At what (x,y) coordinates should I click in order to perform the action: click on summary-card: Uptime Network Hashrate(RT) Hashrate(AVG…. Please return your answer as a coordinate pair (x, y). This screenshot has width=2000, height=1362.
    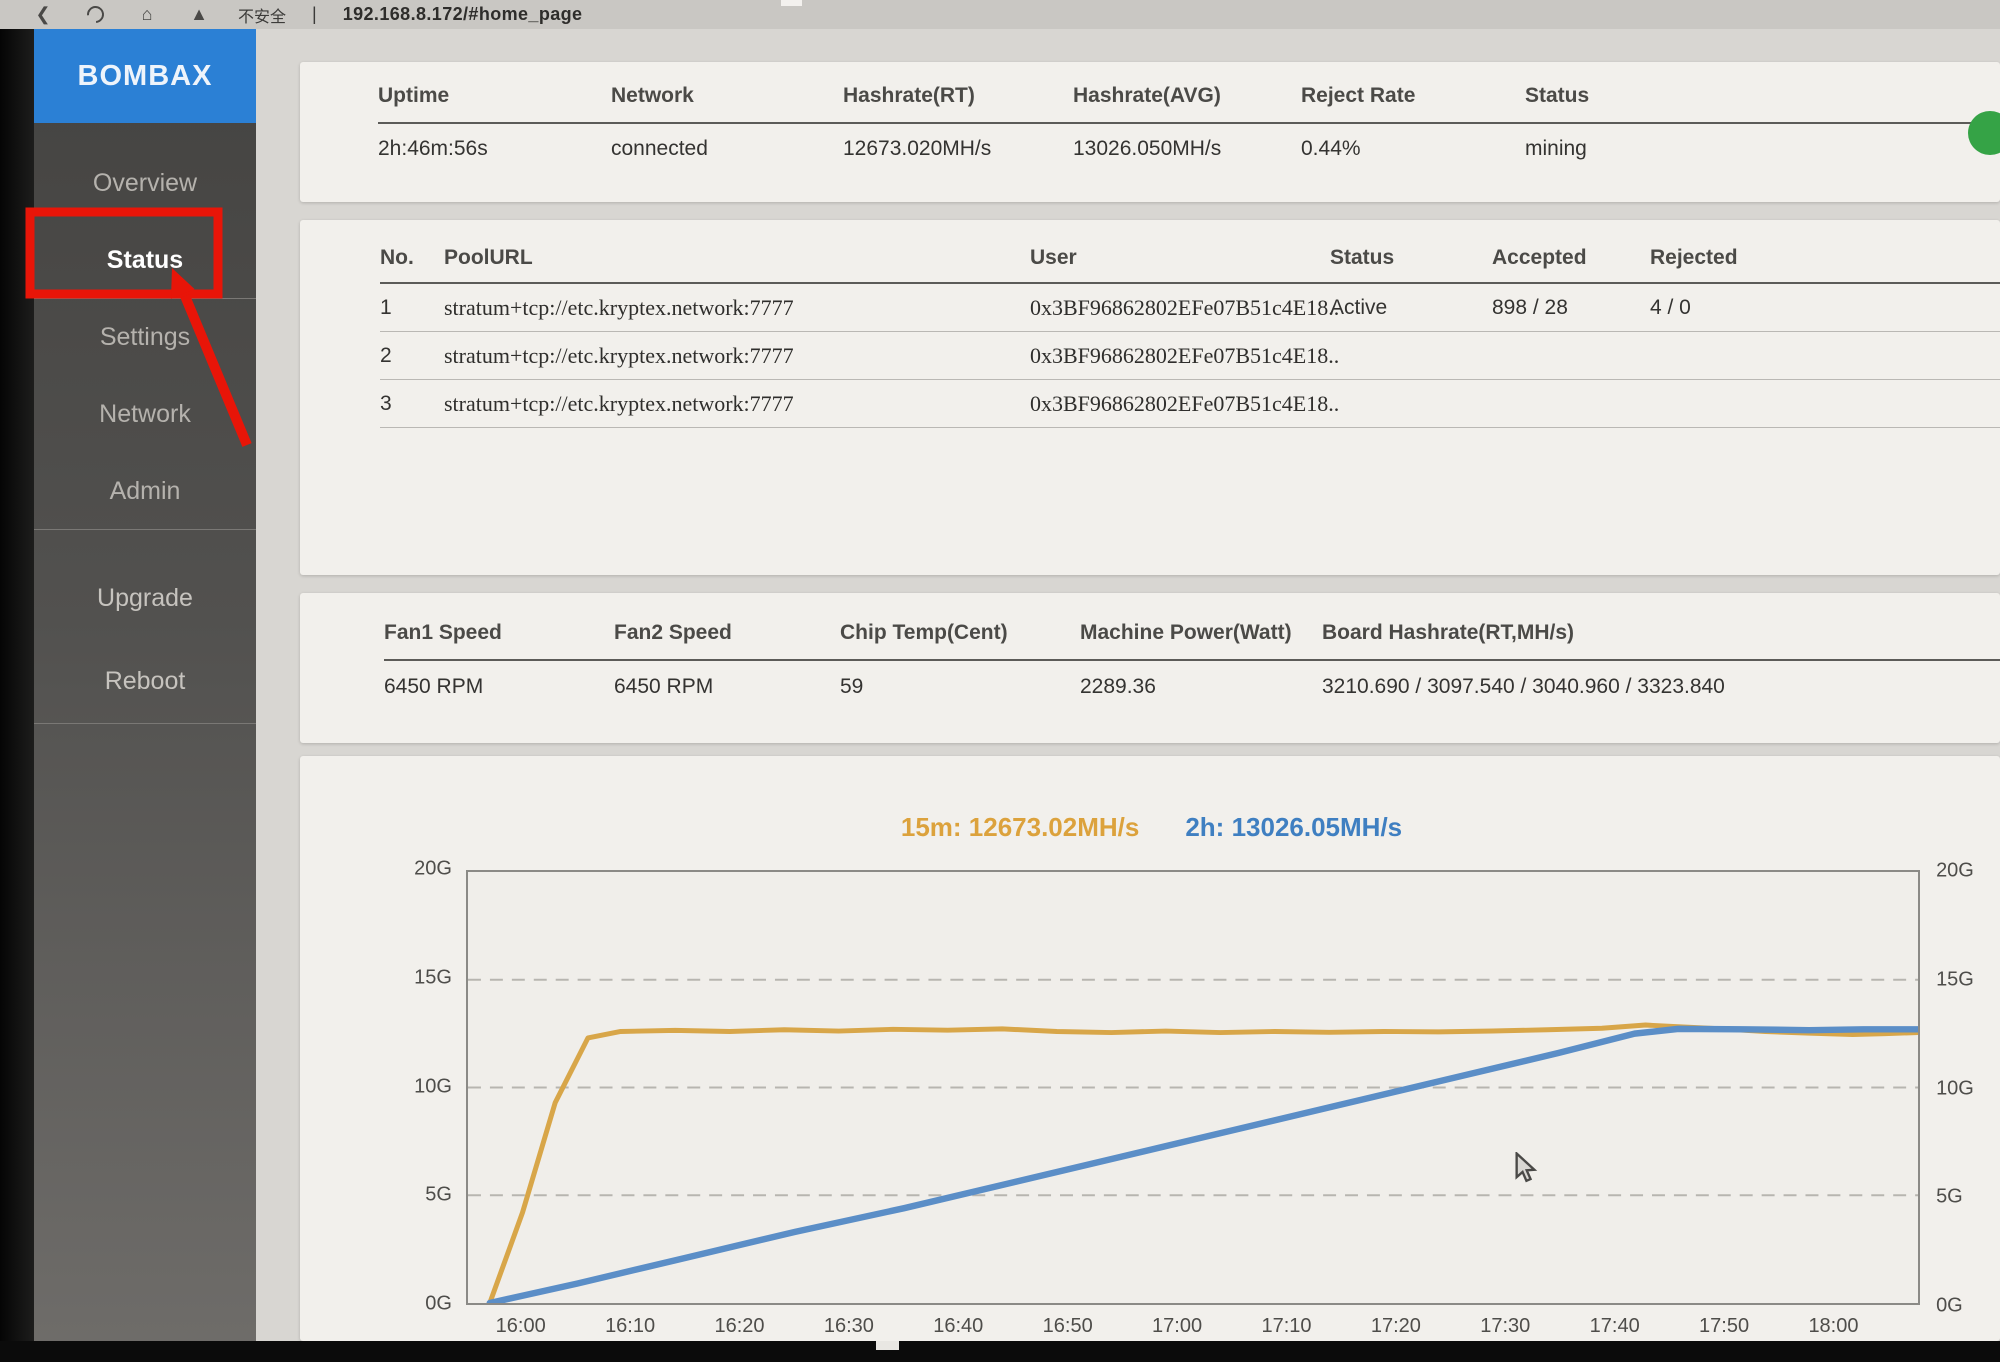
    Looking at the image, I should click on (1150, 132).